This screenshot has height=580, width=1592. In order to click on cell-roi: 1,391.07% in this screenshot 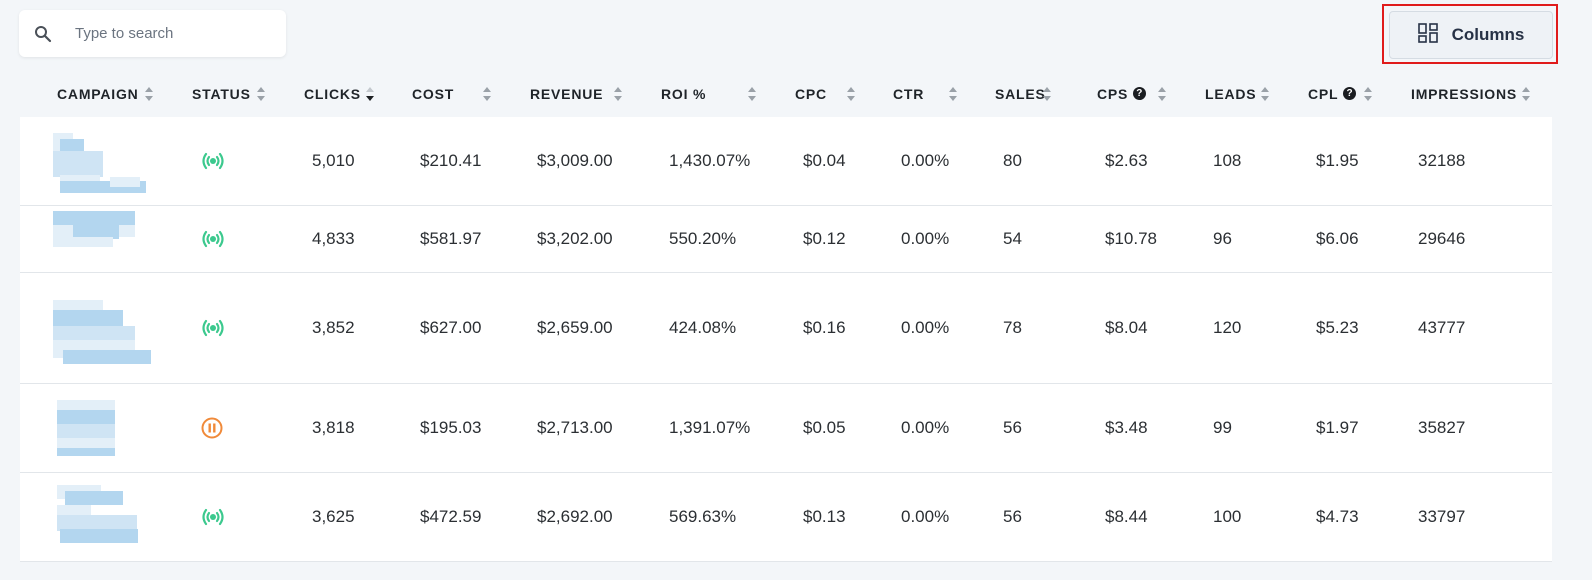, I will do `click(710, 427)`.